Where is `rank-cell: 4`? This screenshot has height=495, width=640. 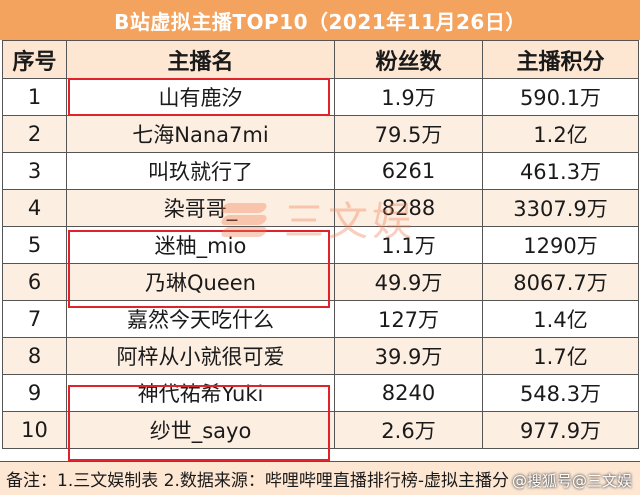
rank-cell: 4 is located at coordinates (34, 208).